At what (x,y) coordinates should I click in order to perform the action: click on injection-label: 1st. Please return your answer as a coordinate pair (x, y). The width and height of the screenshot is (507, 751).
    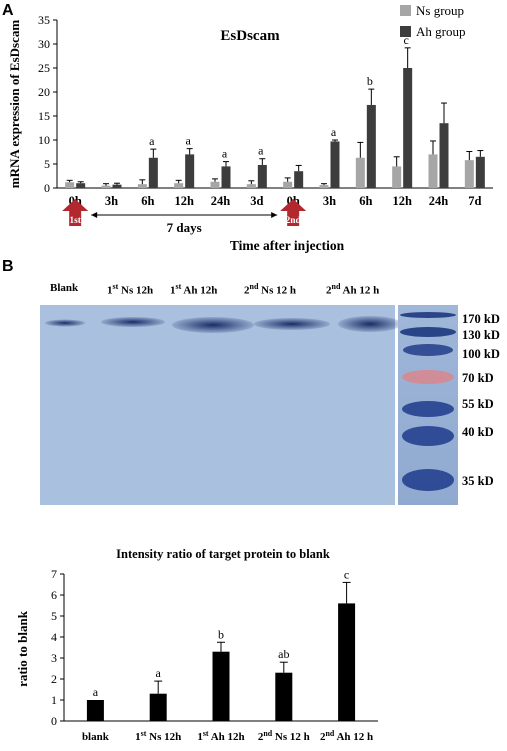
    Looking at the image, I should click on (75, 221).